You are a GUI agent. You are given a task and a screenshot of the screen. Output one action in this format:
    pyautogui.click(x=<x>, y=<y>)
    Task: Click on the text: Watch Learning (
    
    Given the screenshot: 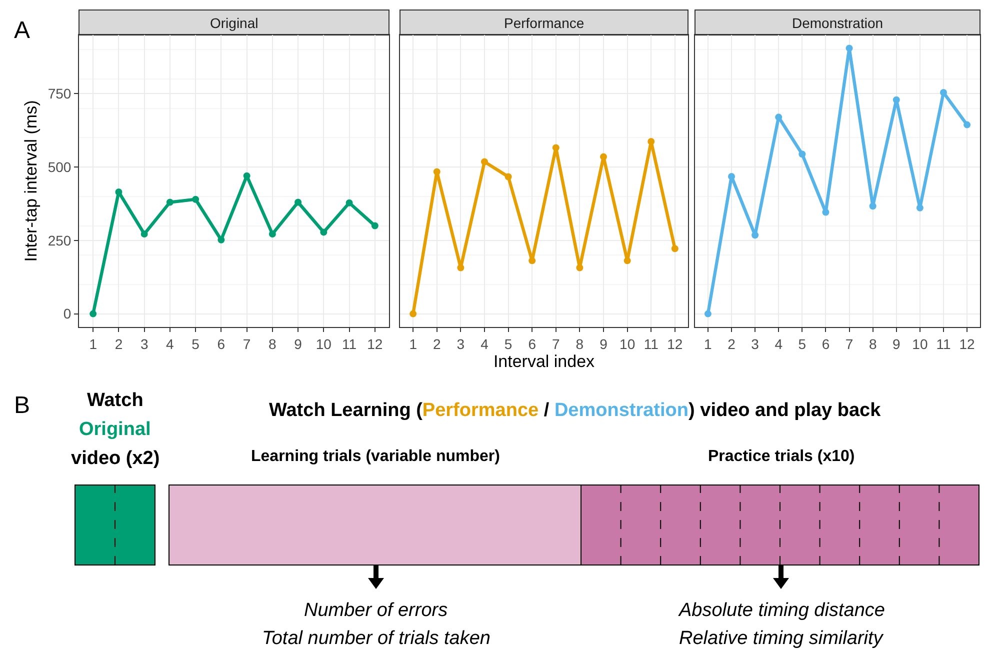 What is the action you would take?
    pyautogui.click(x=346, y=410)
    